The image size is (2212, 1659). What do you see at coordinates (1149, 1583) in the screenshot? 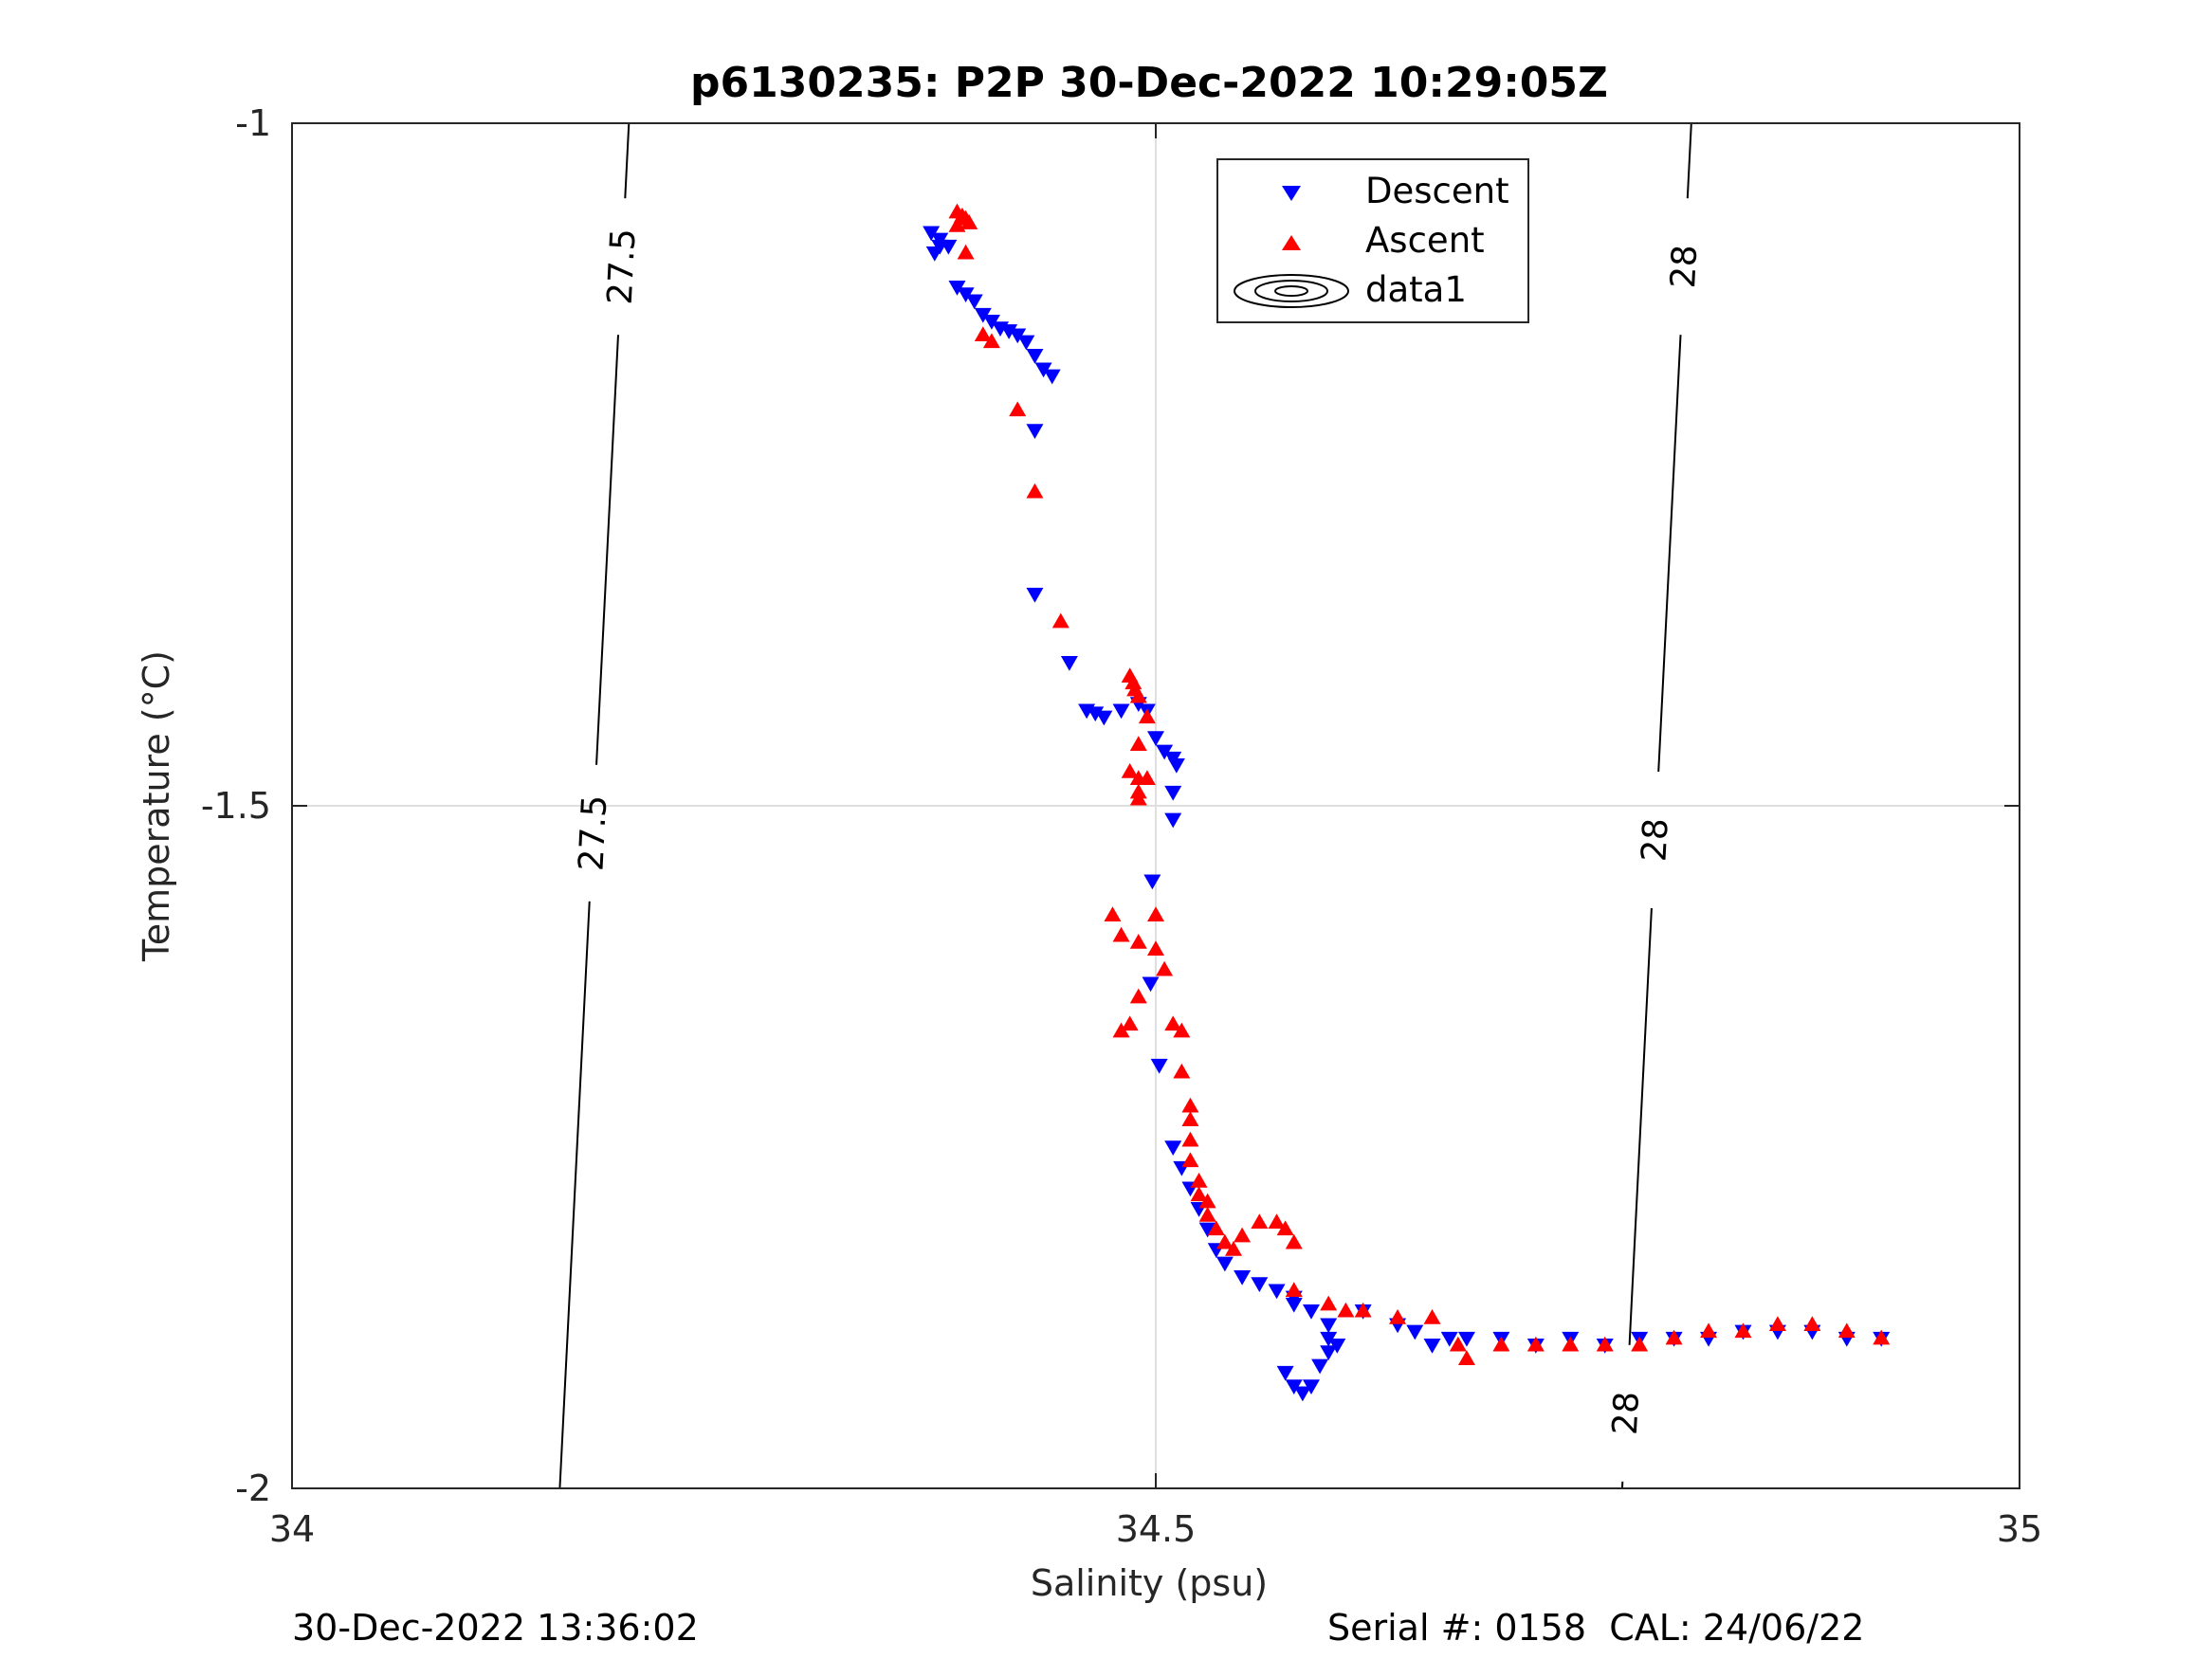
I see `x-axis-label: Salinity (psu)` at bounding box center [1149, 1583].